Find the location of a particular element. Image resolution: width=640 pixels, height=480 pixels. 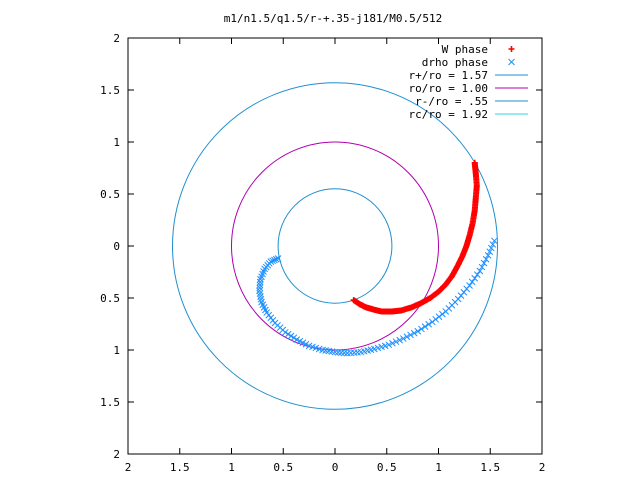

x-tick-label: 0 is located at coordinates (335, 467).